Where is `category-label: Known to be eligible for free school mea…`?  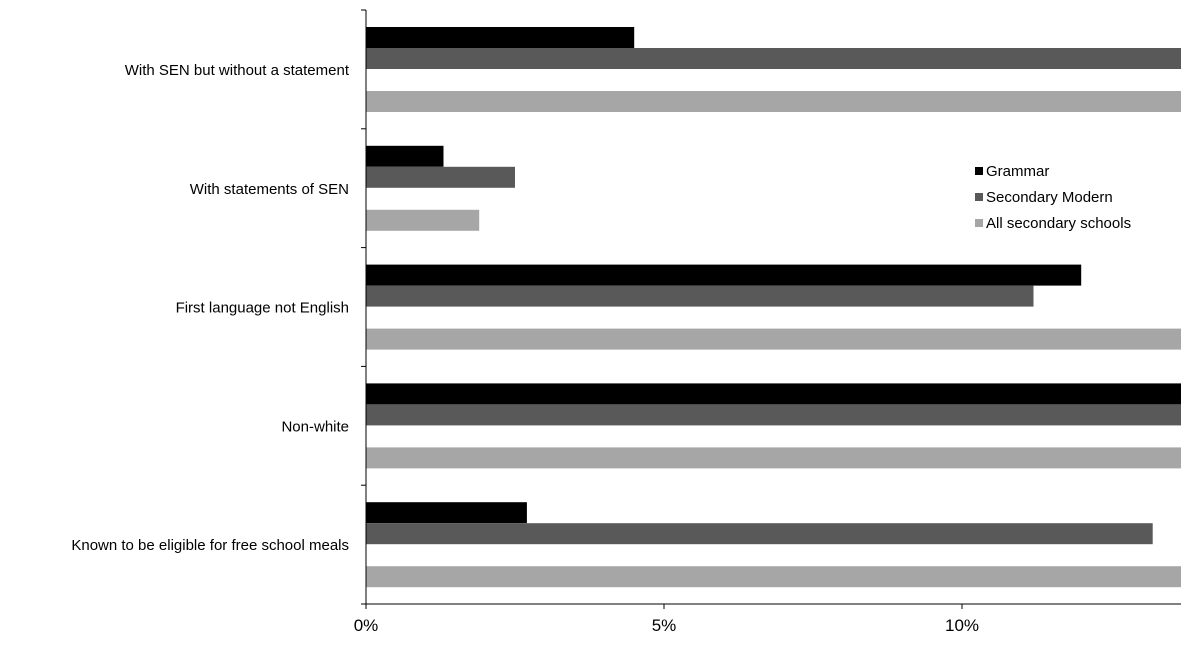
category-label: Known to be eligible for free school mea… is located at coordinates (210, 545).